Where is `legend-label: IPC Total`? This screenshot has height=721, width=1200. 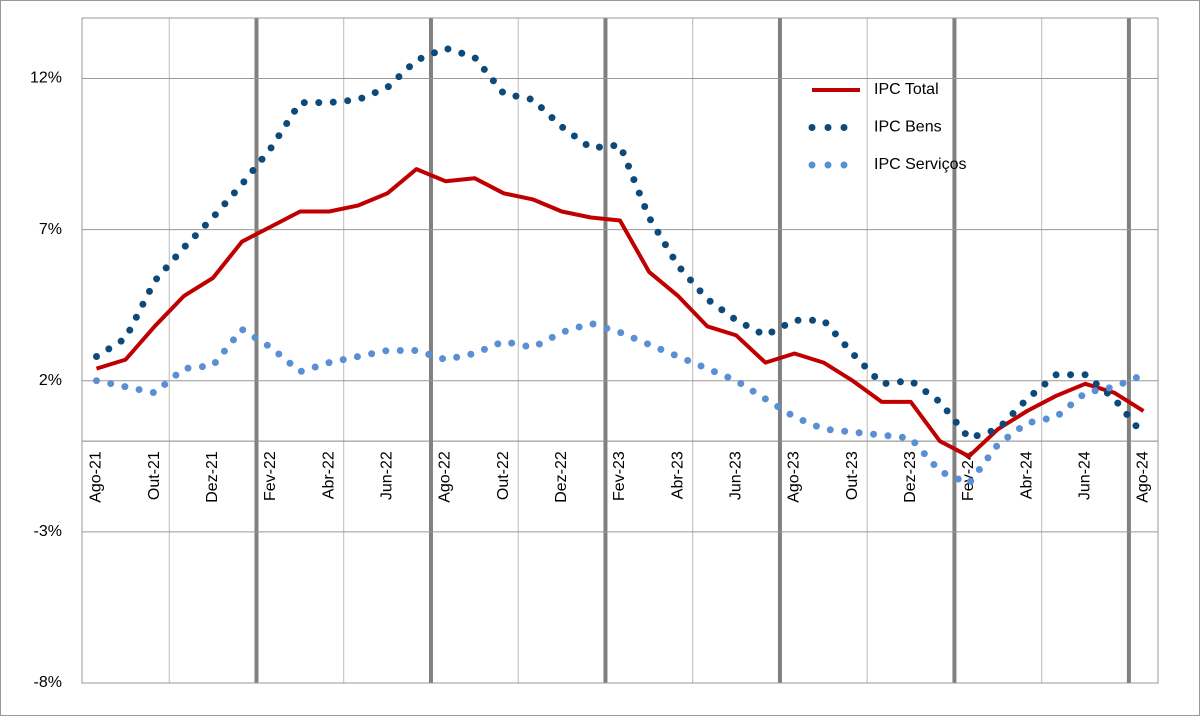
legend-label: IPC Total is located at coordinates (906, 89).